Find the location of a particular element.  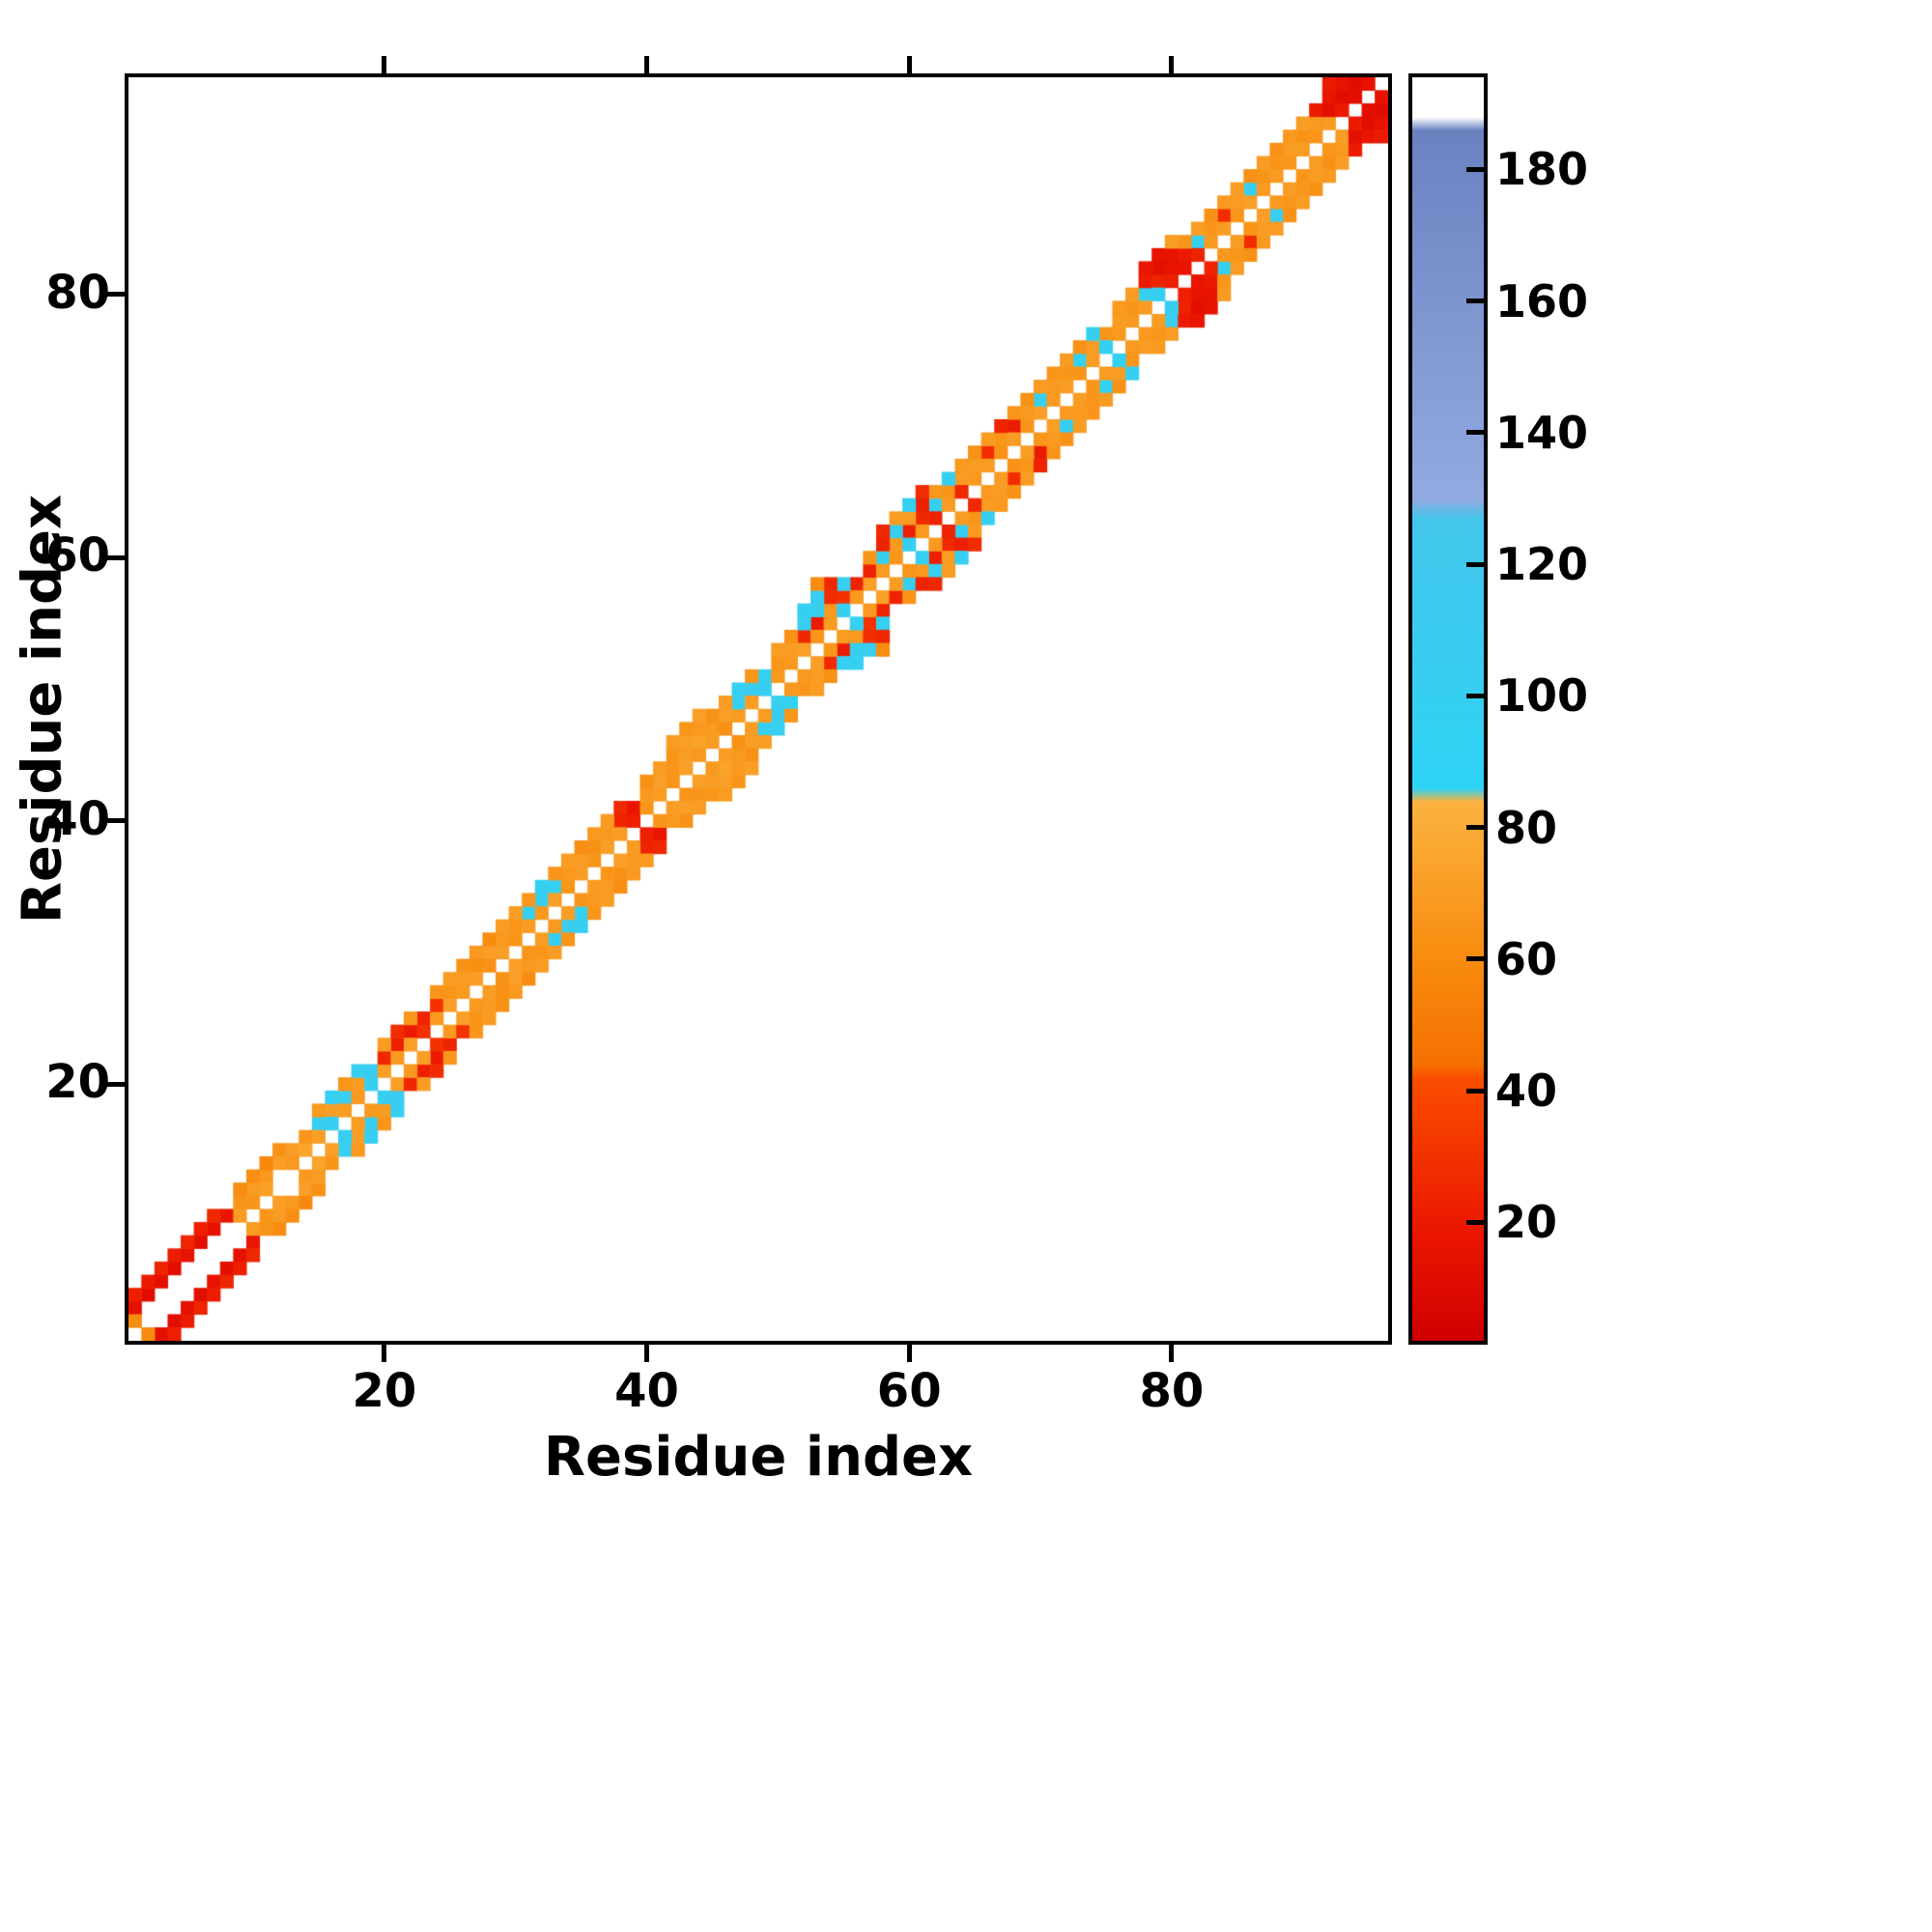

colorbar-canvas is located at coordinates (1448, 709).